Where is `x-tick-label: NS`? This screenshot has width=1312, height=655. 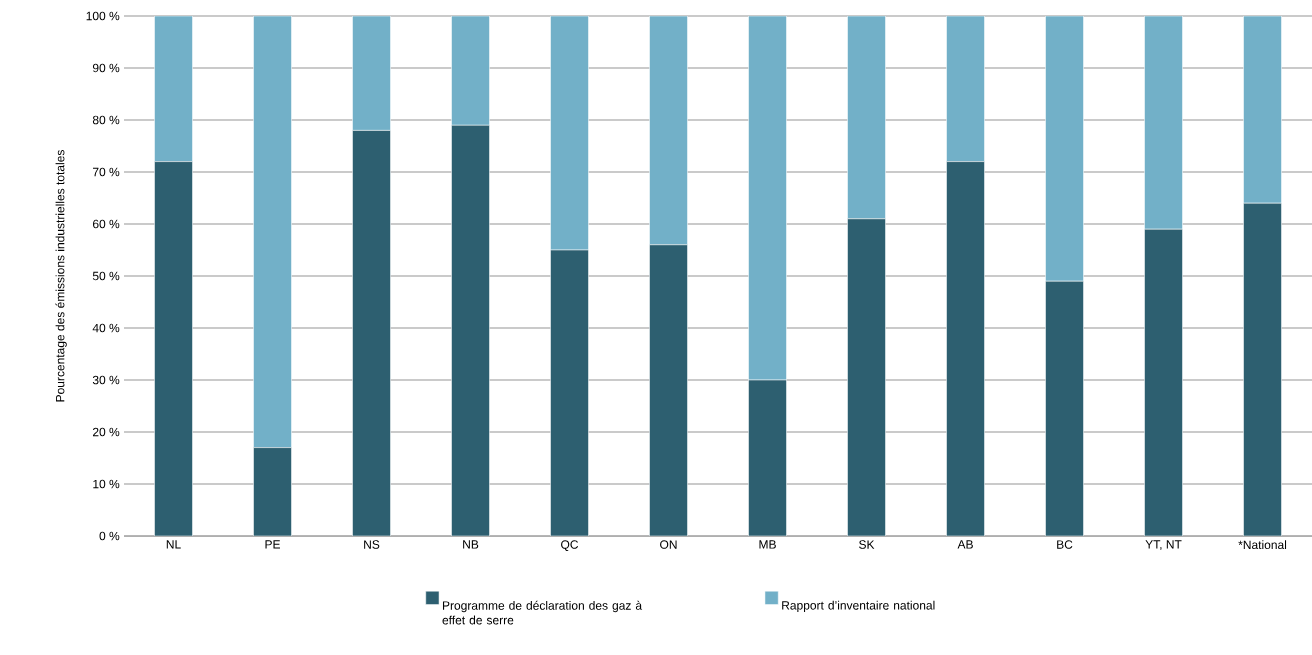
x-tick-label: NS is located at coordinates (372, 544).